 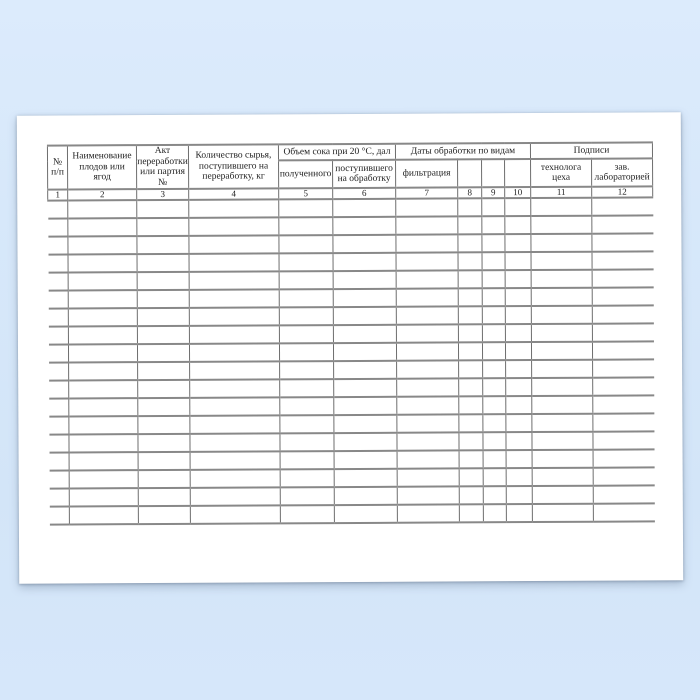 What do you see at coordinates (233, 194) in the screenshot?
I see `column-number: 4` at bounding box center [233, 194].